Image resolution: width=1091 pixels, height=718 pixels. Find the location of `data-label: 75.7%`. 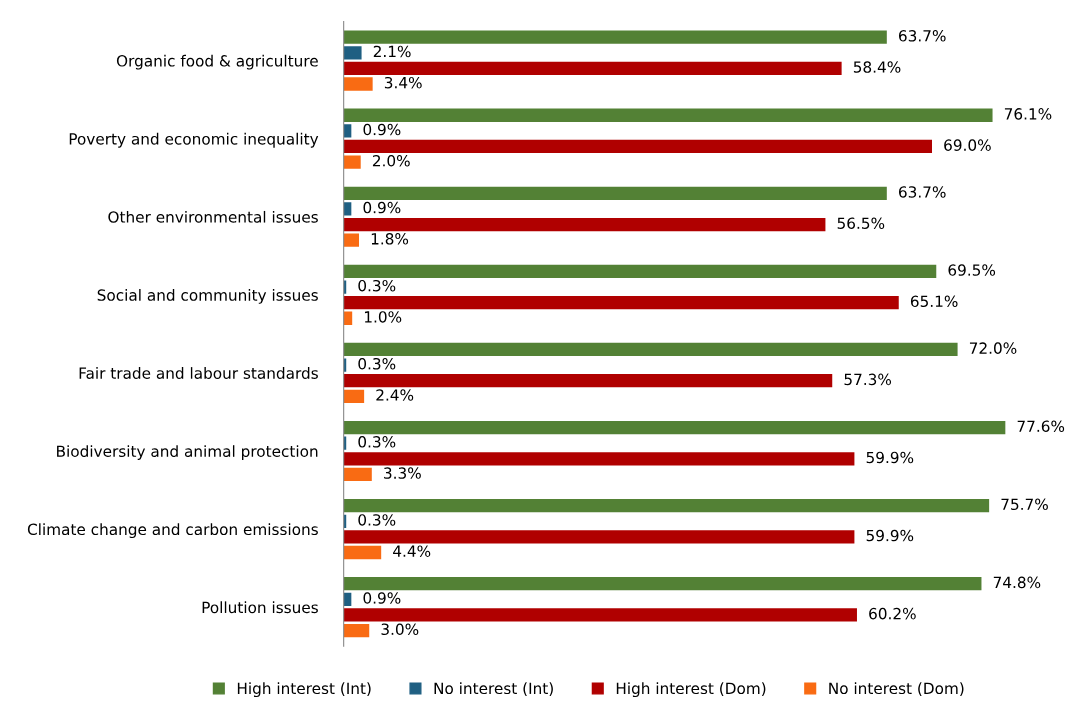

data-label: 75.7% is located at coordinates (1024, 504).